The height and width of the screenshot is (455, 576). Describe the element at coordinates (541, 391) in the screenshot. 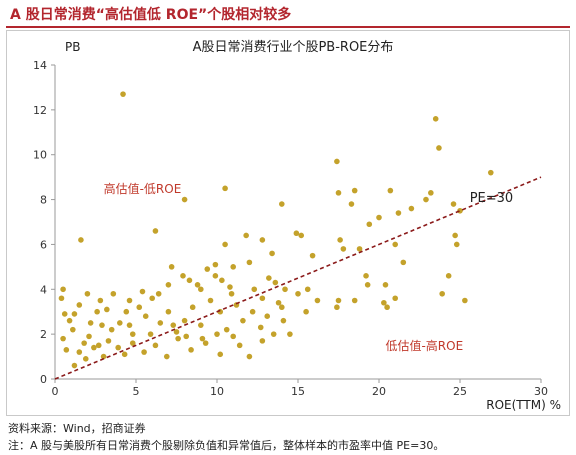

I see `x-tick-label: 30` at that location.